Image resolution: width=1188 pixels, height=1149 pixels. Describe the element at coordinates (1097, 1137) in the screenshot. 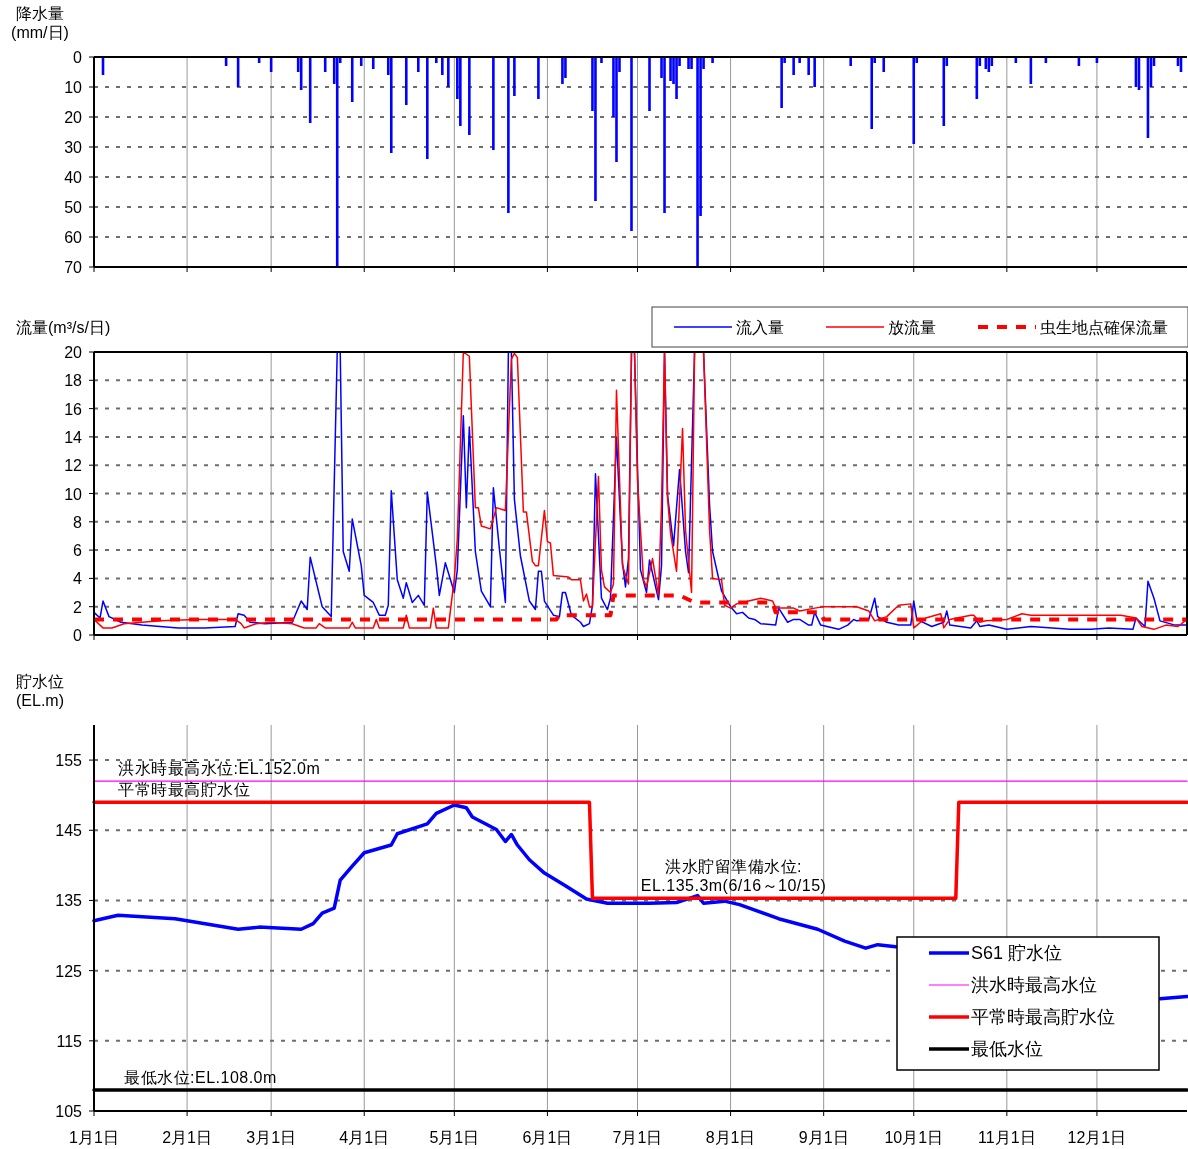

I see `x-tick-label: 12月1日` at that location.